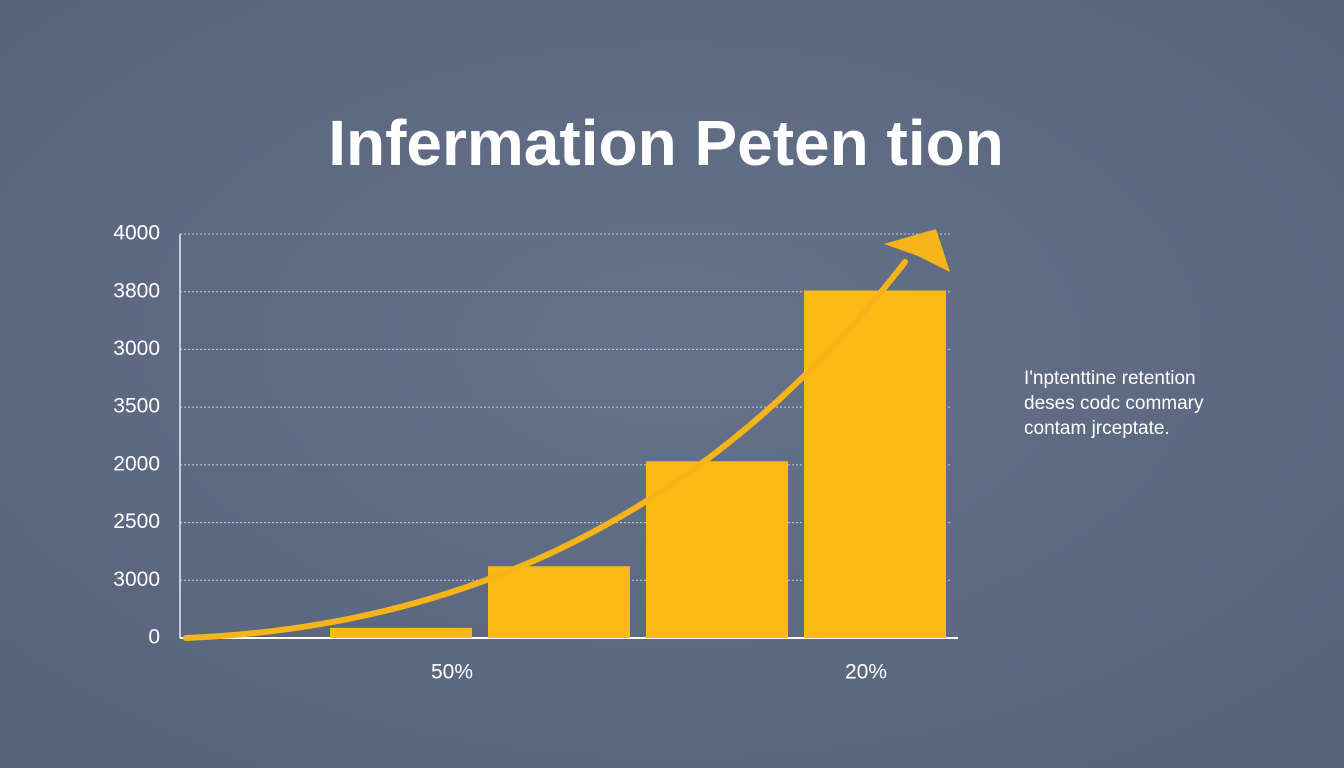 The image size is (1344, 768). What do you see at coordinates (136, 521) in the screenshot?
I see `y-tick-label: 2500` at bounding box center [136, 521].